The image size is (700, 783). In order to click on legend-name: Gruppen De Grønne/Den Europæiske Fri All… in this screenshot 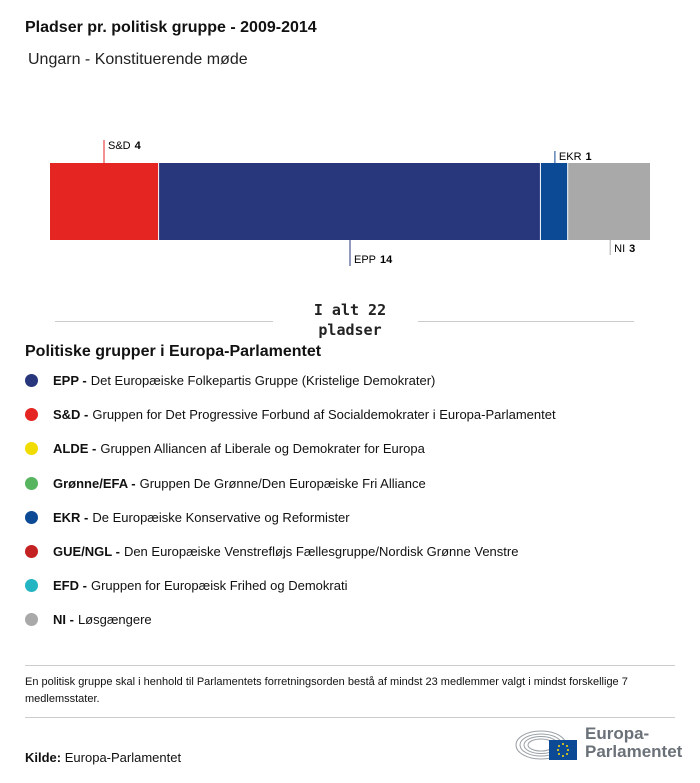, I will do `click(282, 483)`.